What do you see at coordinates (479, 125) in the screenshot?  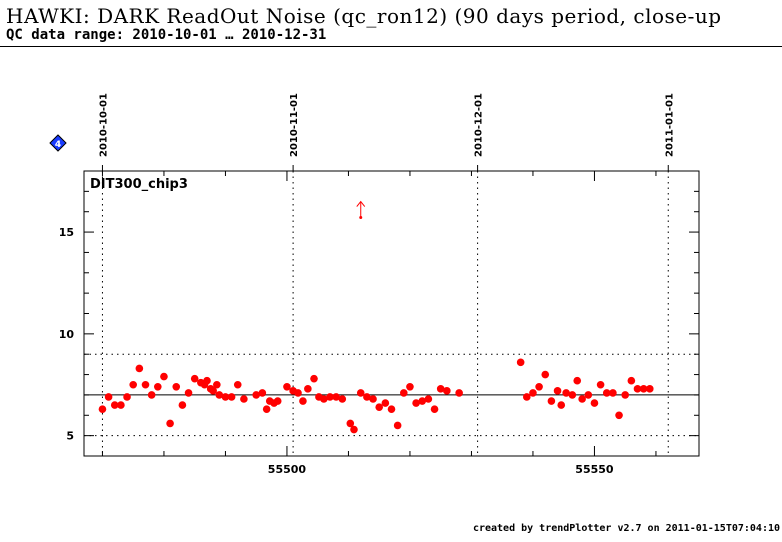 I see `date-label: 2010-12-01` at bounding box center [479, 125].